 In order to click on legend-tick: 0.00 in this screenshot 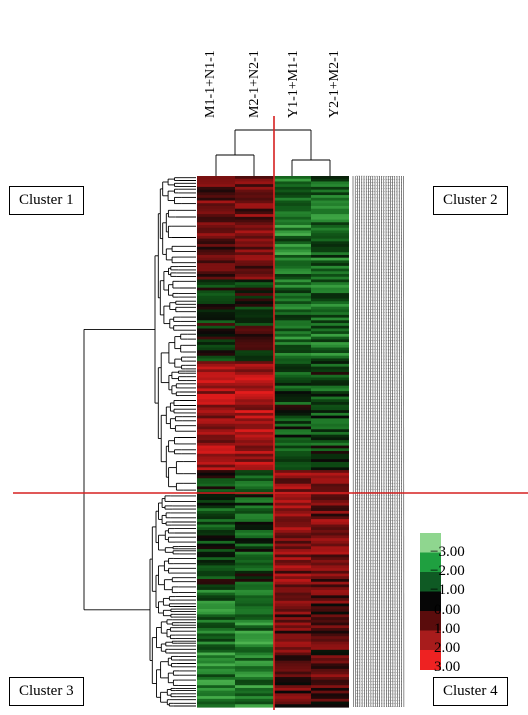, I will do `click(447, 610)`.